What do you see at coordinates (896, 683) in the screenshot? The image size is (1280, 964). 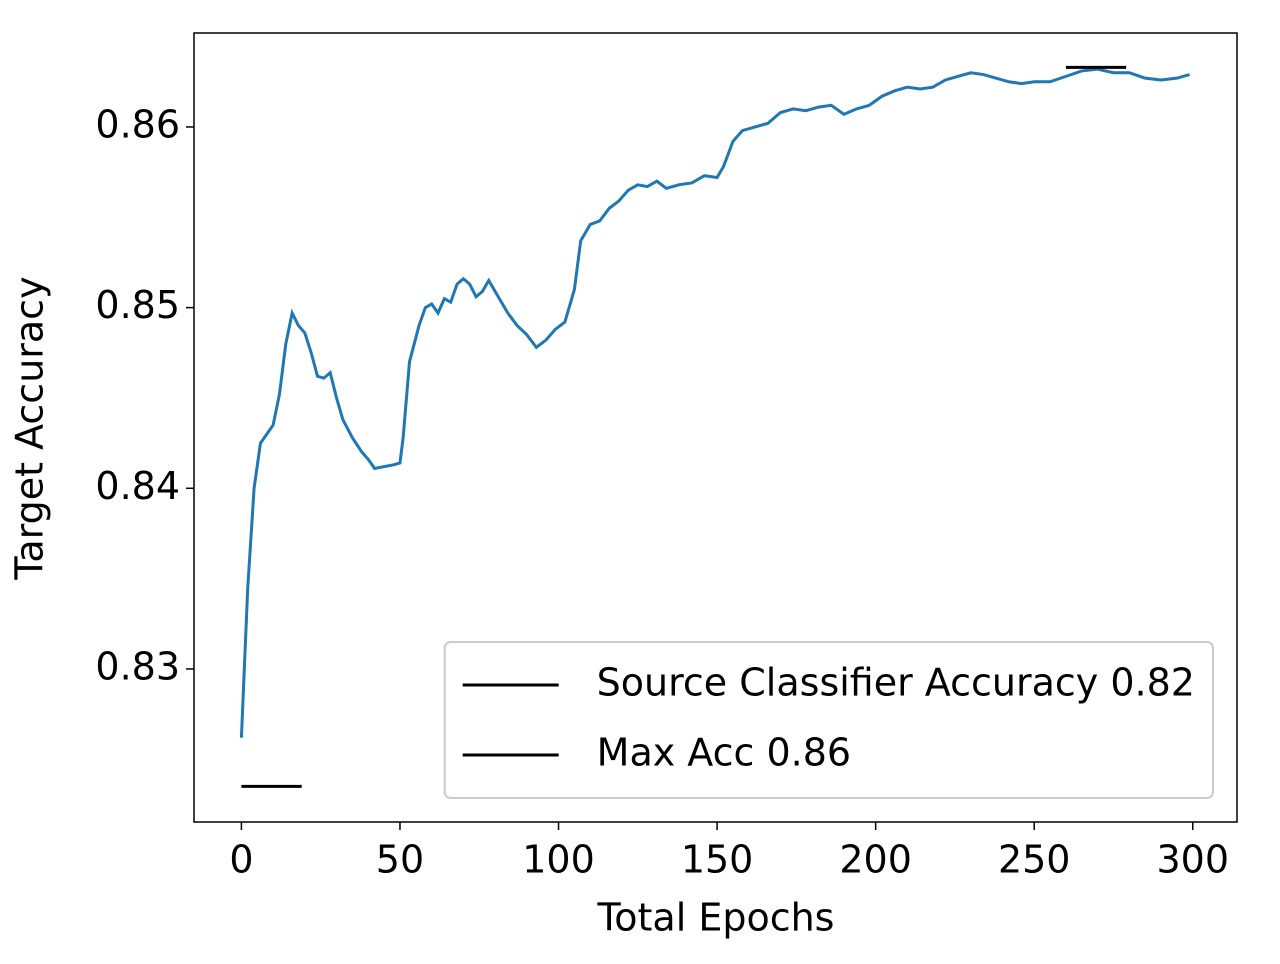 I see `legend-label: Source Classifier Accuracy 0.82` at bounding box center [896, 683].